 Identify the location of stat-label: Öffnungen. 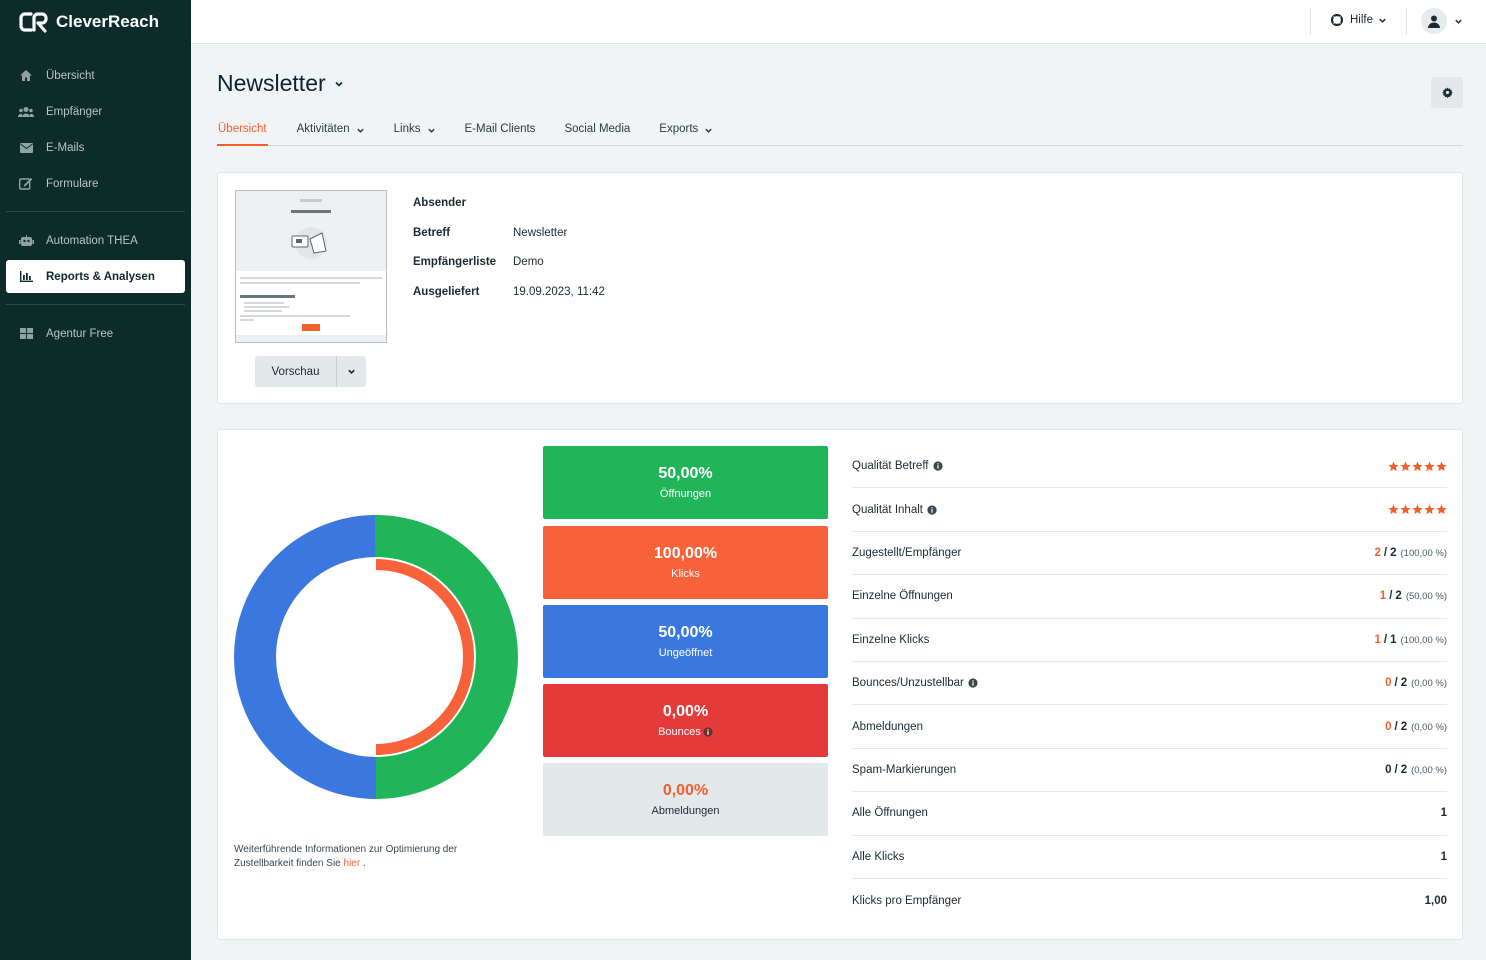
(685, 494).